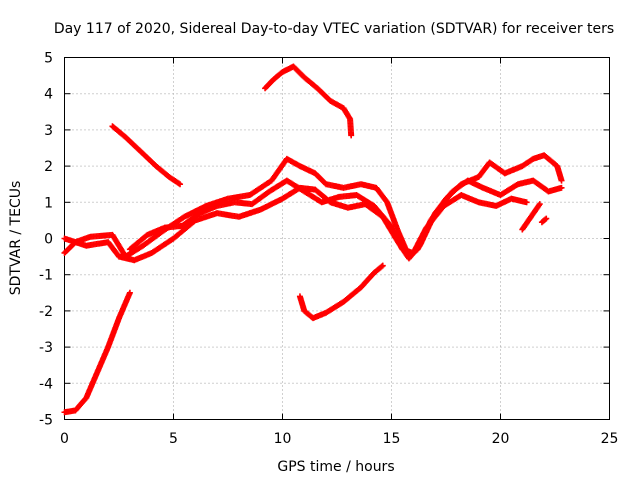 Image resolution: width=640 pixels, height=480 pixels. Describe the element at coordinates (501, 439) in the screenshot. I see `x-tick-label: 20` at that location.